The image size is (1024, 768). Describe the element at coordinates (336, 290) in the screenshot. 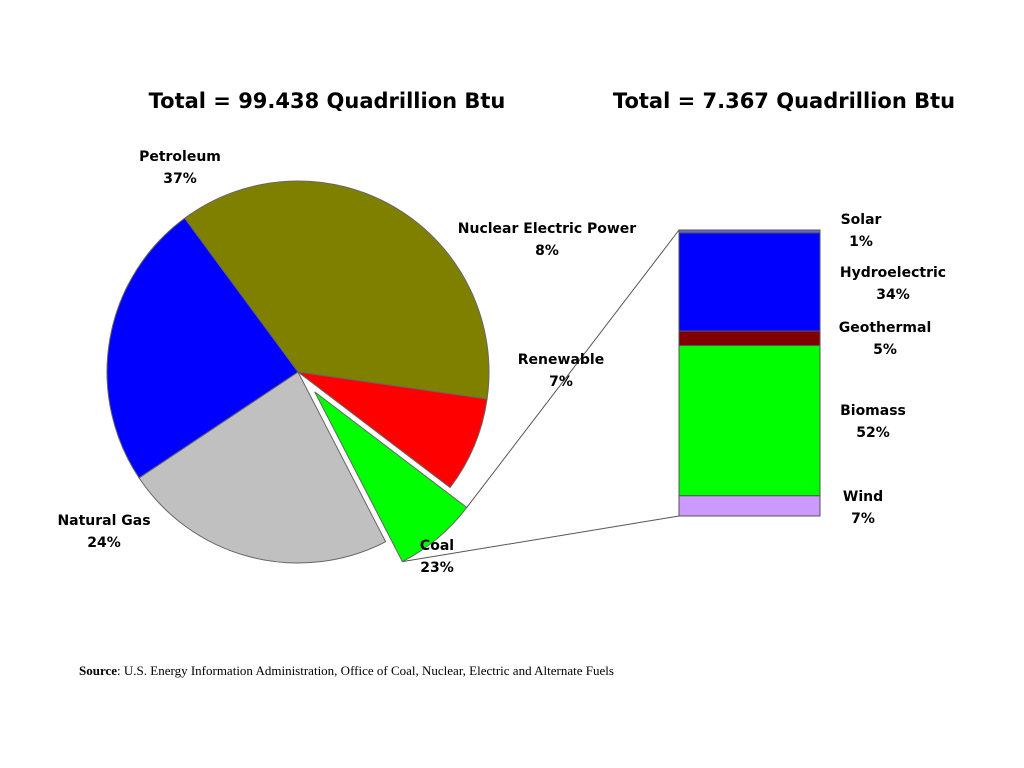

I see `pie-slice-petroleum` at that location.